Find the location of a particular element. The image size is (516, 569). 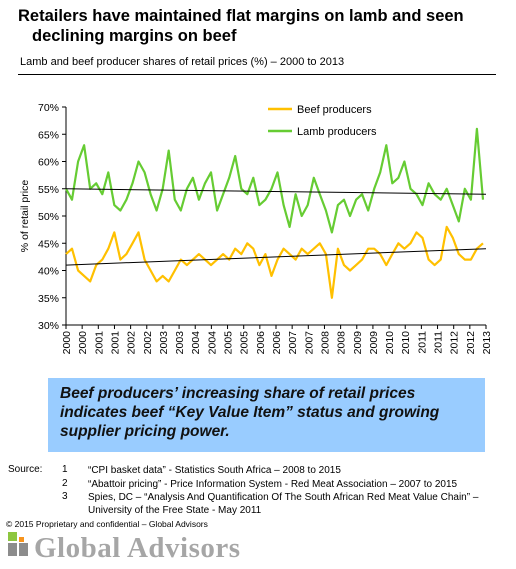

y-tick-label: 30% is located at coordinates (48, 326).